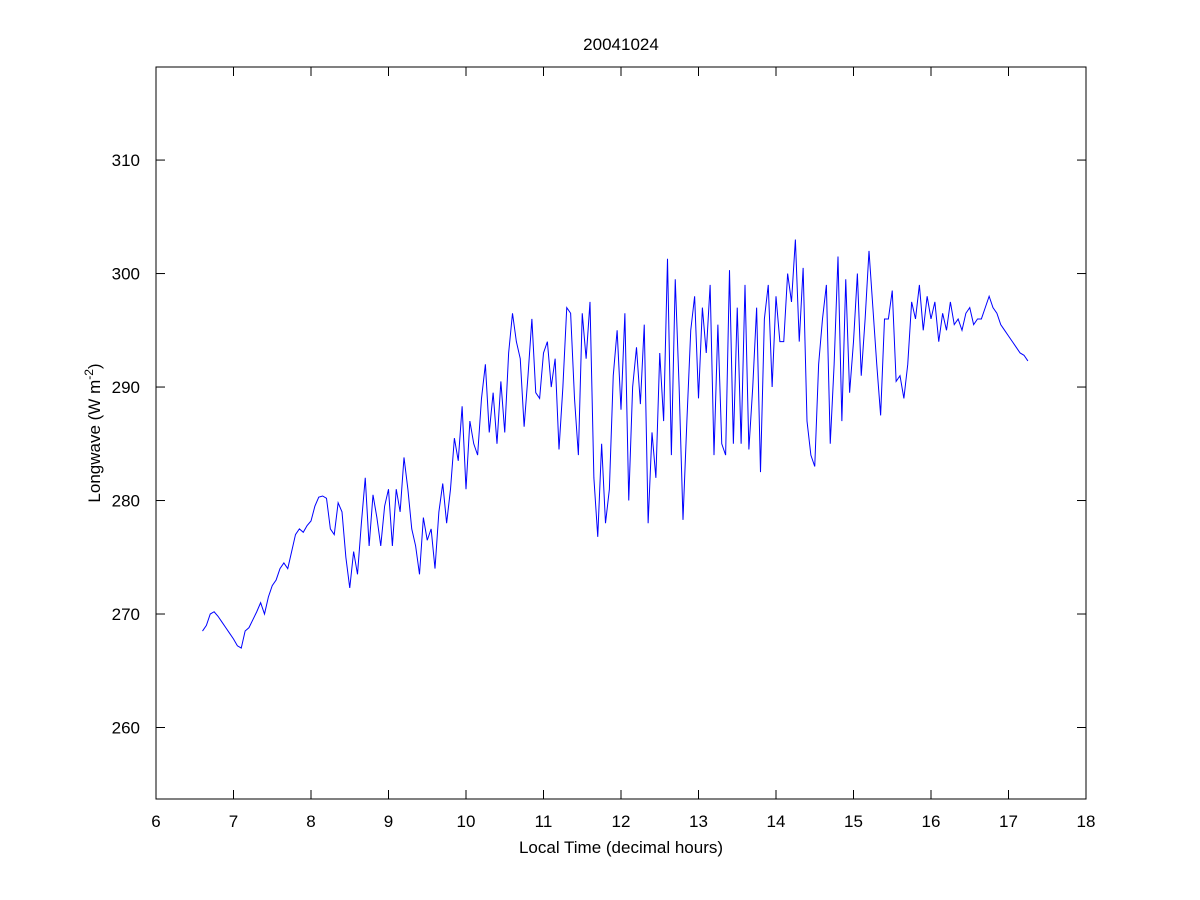  I want to click on x-tick-label: 17, so click(1008, 821).